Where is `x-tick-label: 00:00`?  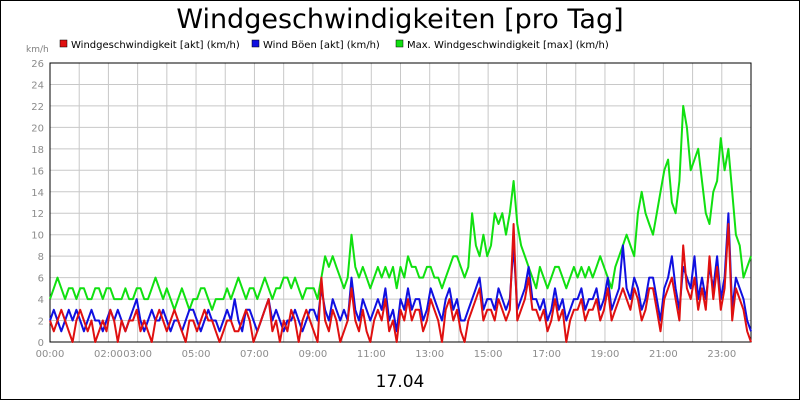
x-tick-label: 00:00 is located at coordinates (50, 354).